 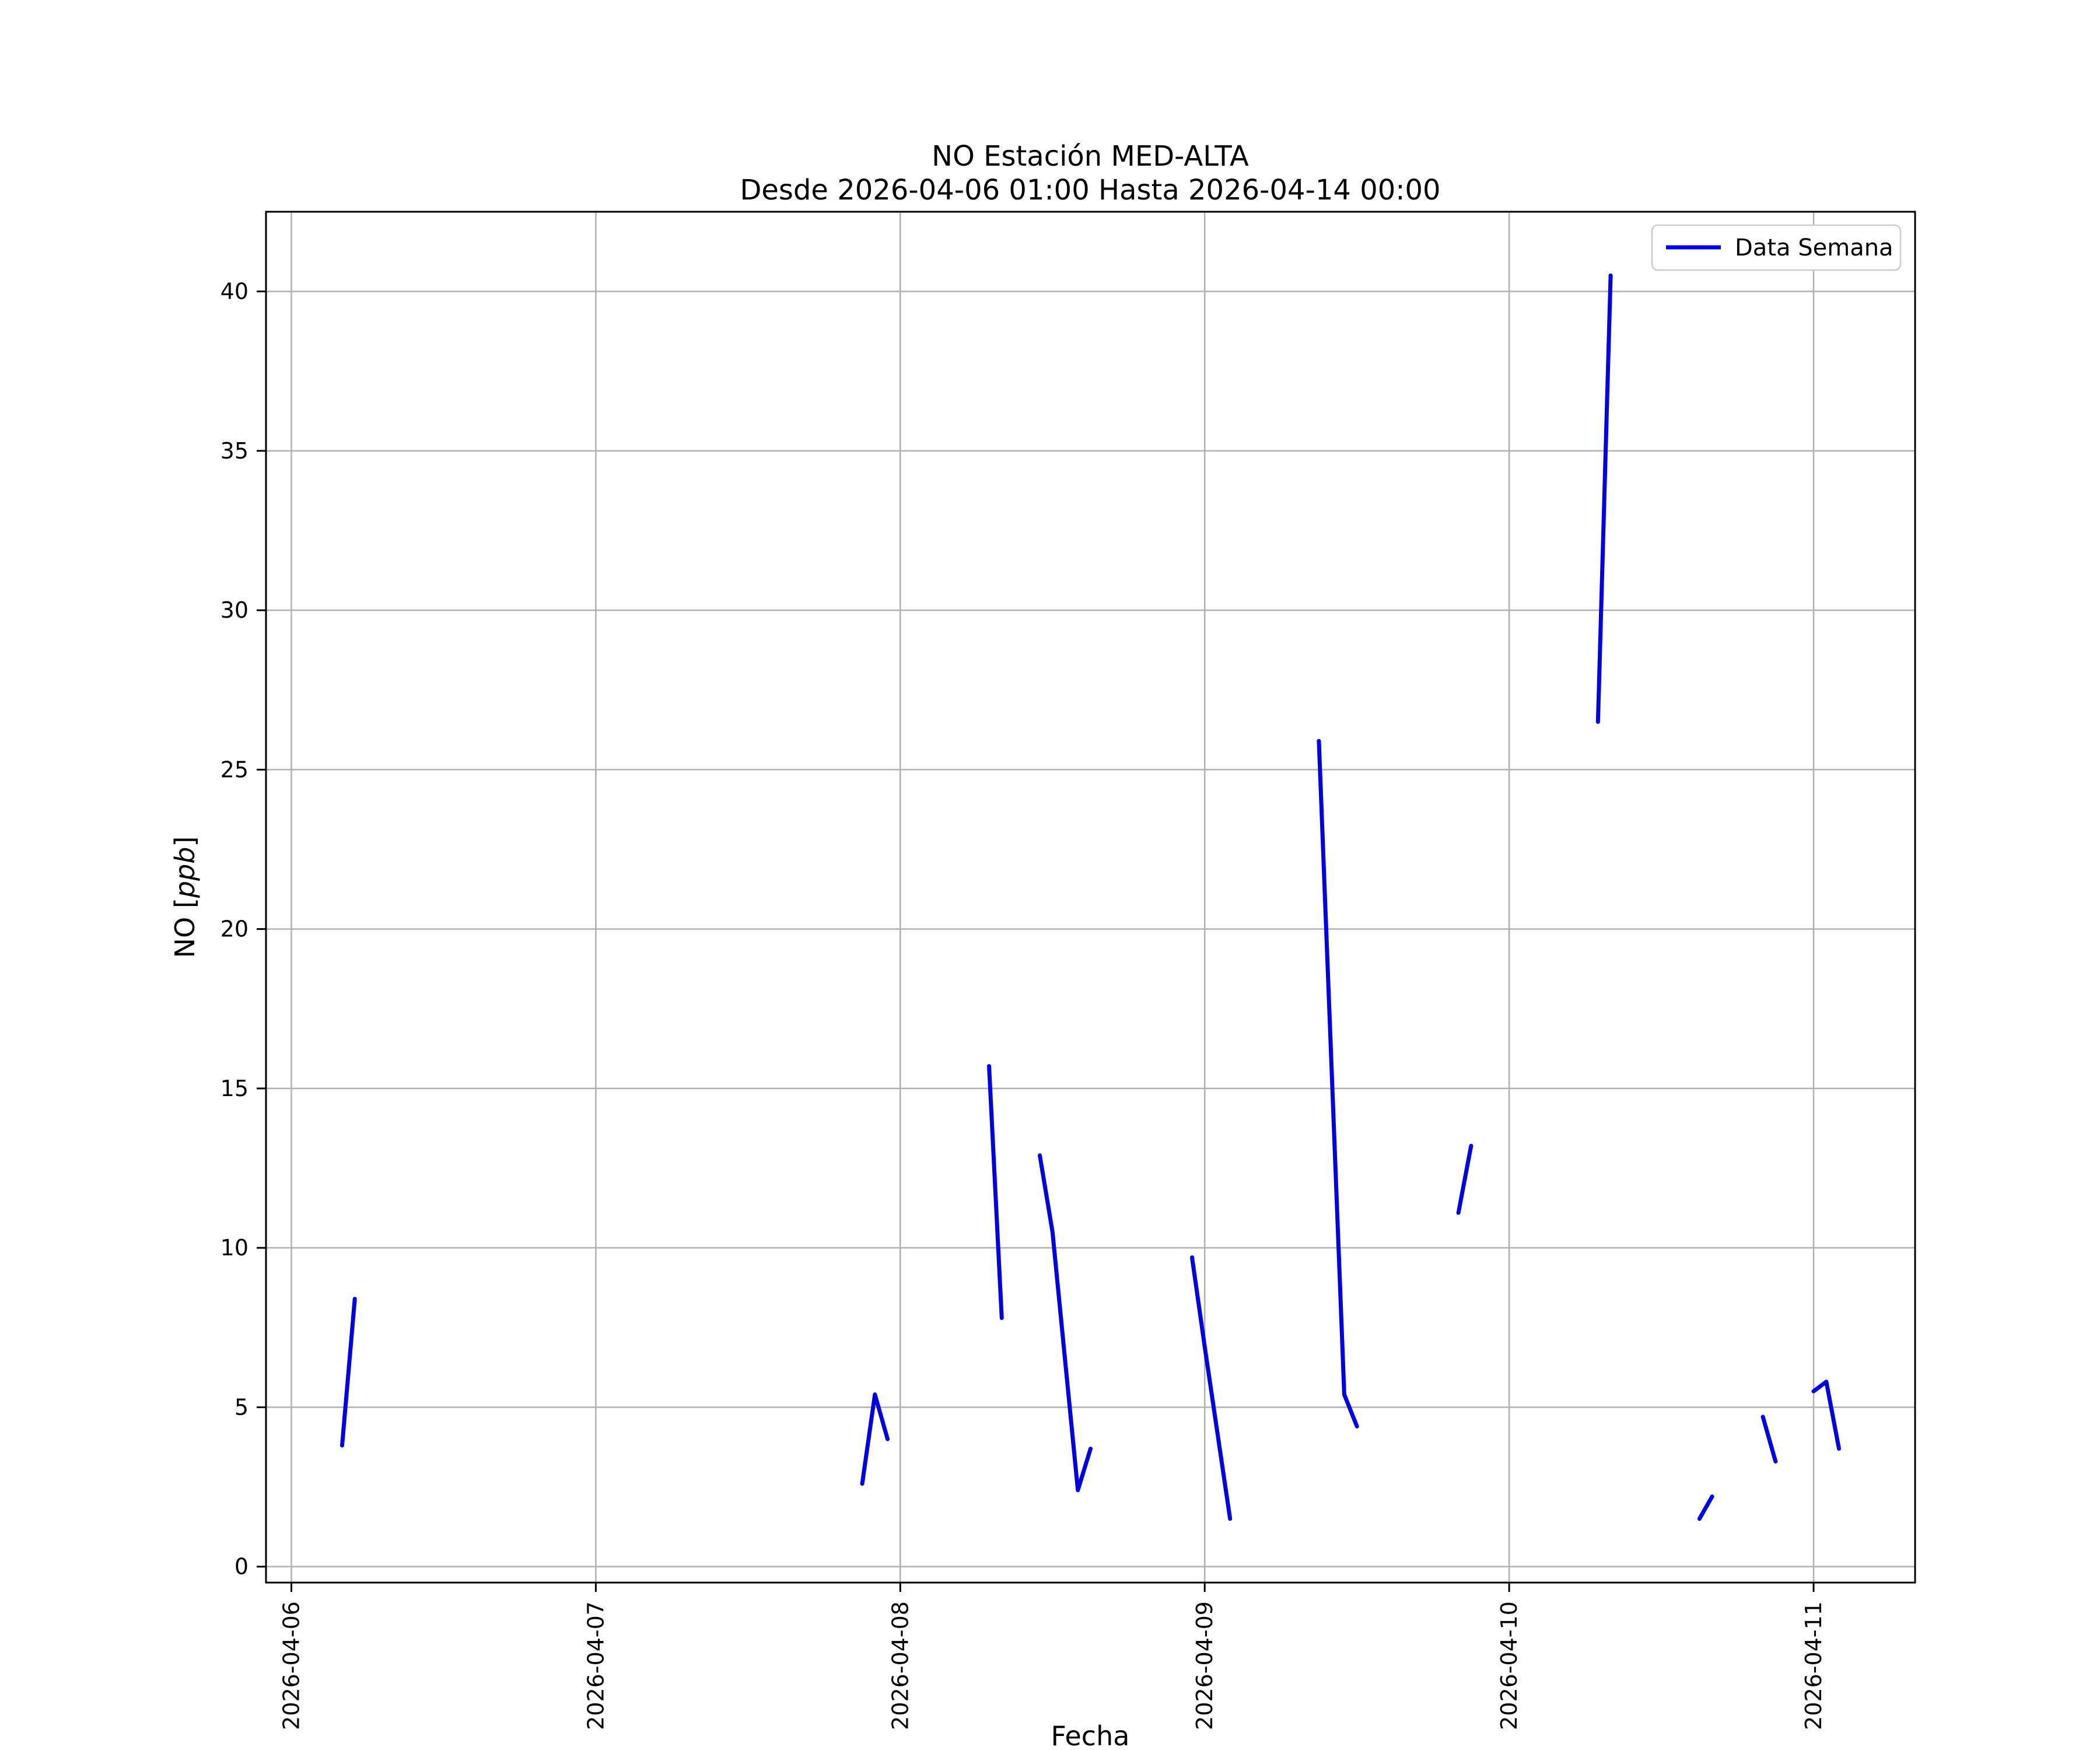 I want to click on y-tick-label: 35, so click(x=235, y=451).